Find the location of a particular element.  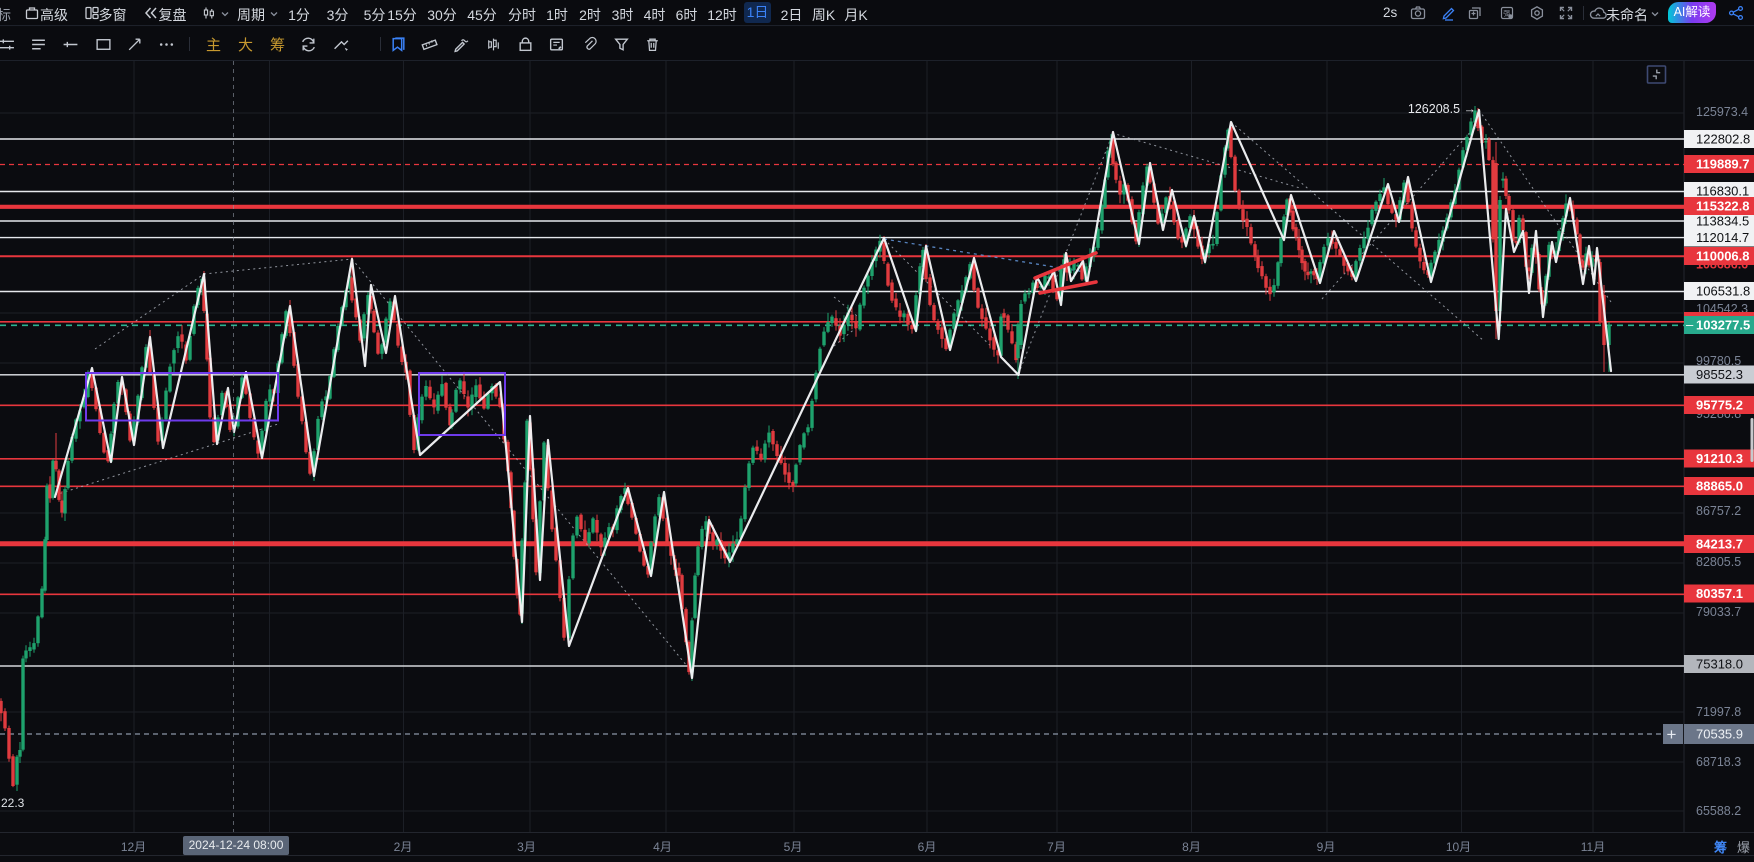

svg-text: 106531.8 is located at coordinates (1723, 291).